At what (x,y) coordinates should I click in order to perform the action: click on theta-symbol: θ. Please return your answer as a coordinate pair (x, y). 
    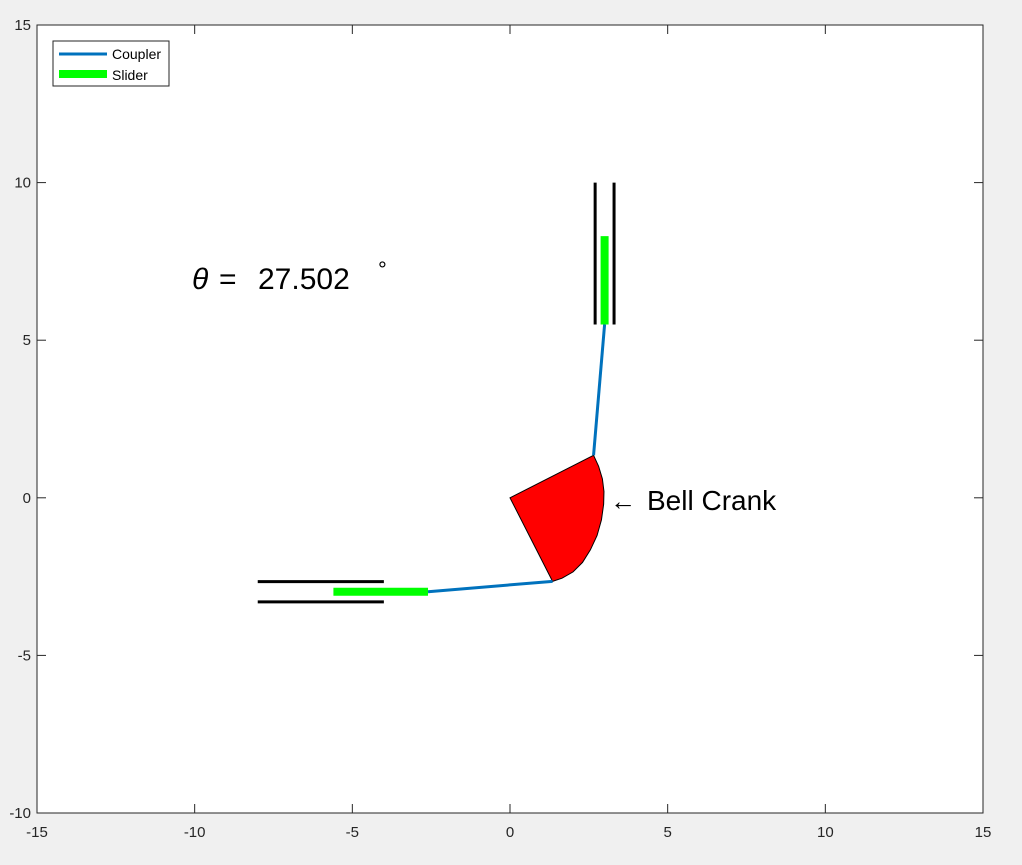
    Looking at the image, I should click on (200, 279).